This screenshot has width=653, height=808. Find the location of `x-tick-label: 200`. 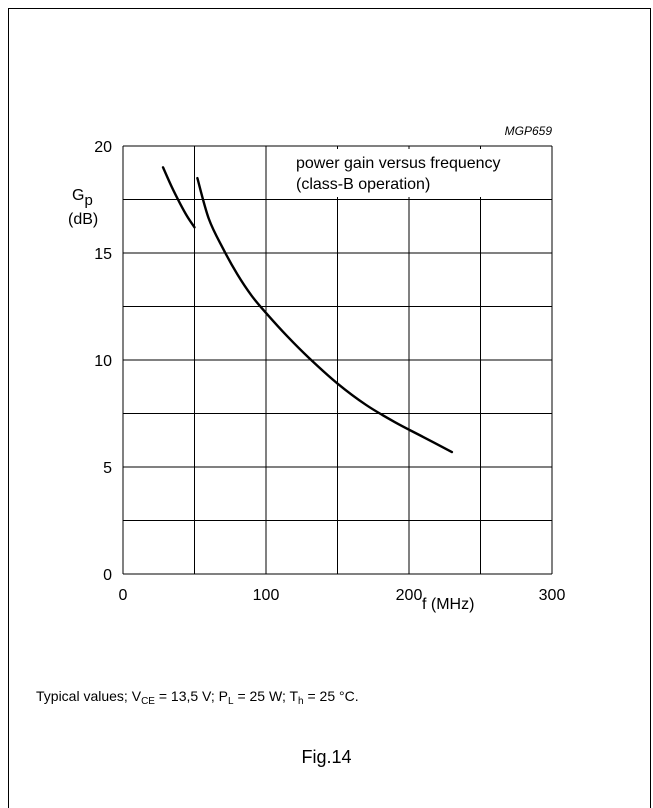

x-tick-label: 200 is located at coordinates (409, 595).